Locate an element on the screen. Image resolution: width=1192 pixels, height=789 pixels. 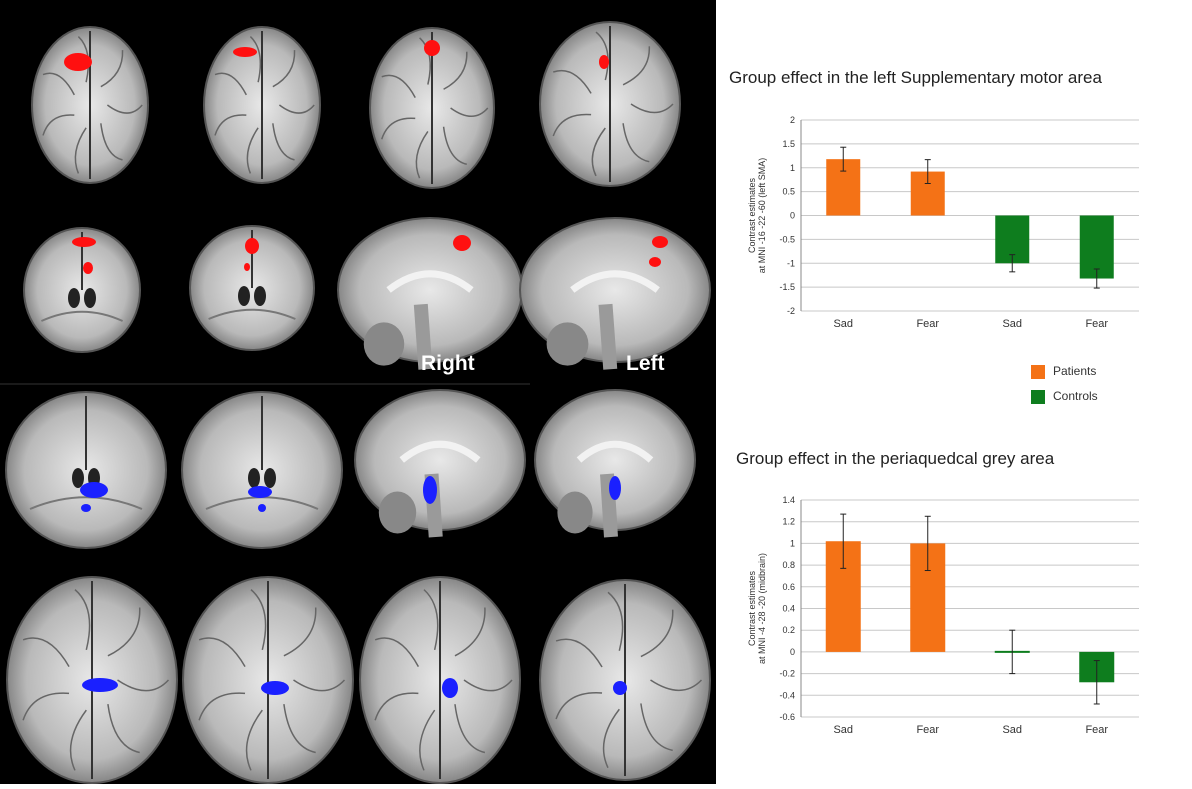
bar is located at coordinates (1096, 247).